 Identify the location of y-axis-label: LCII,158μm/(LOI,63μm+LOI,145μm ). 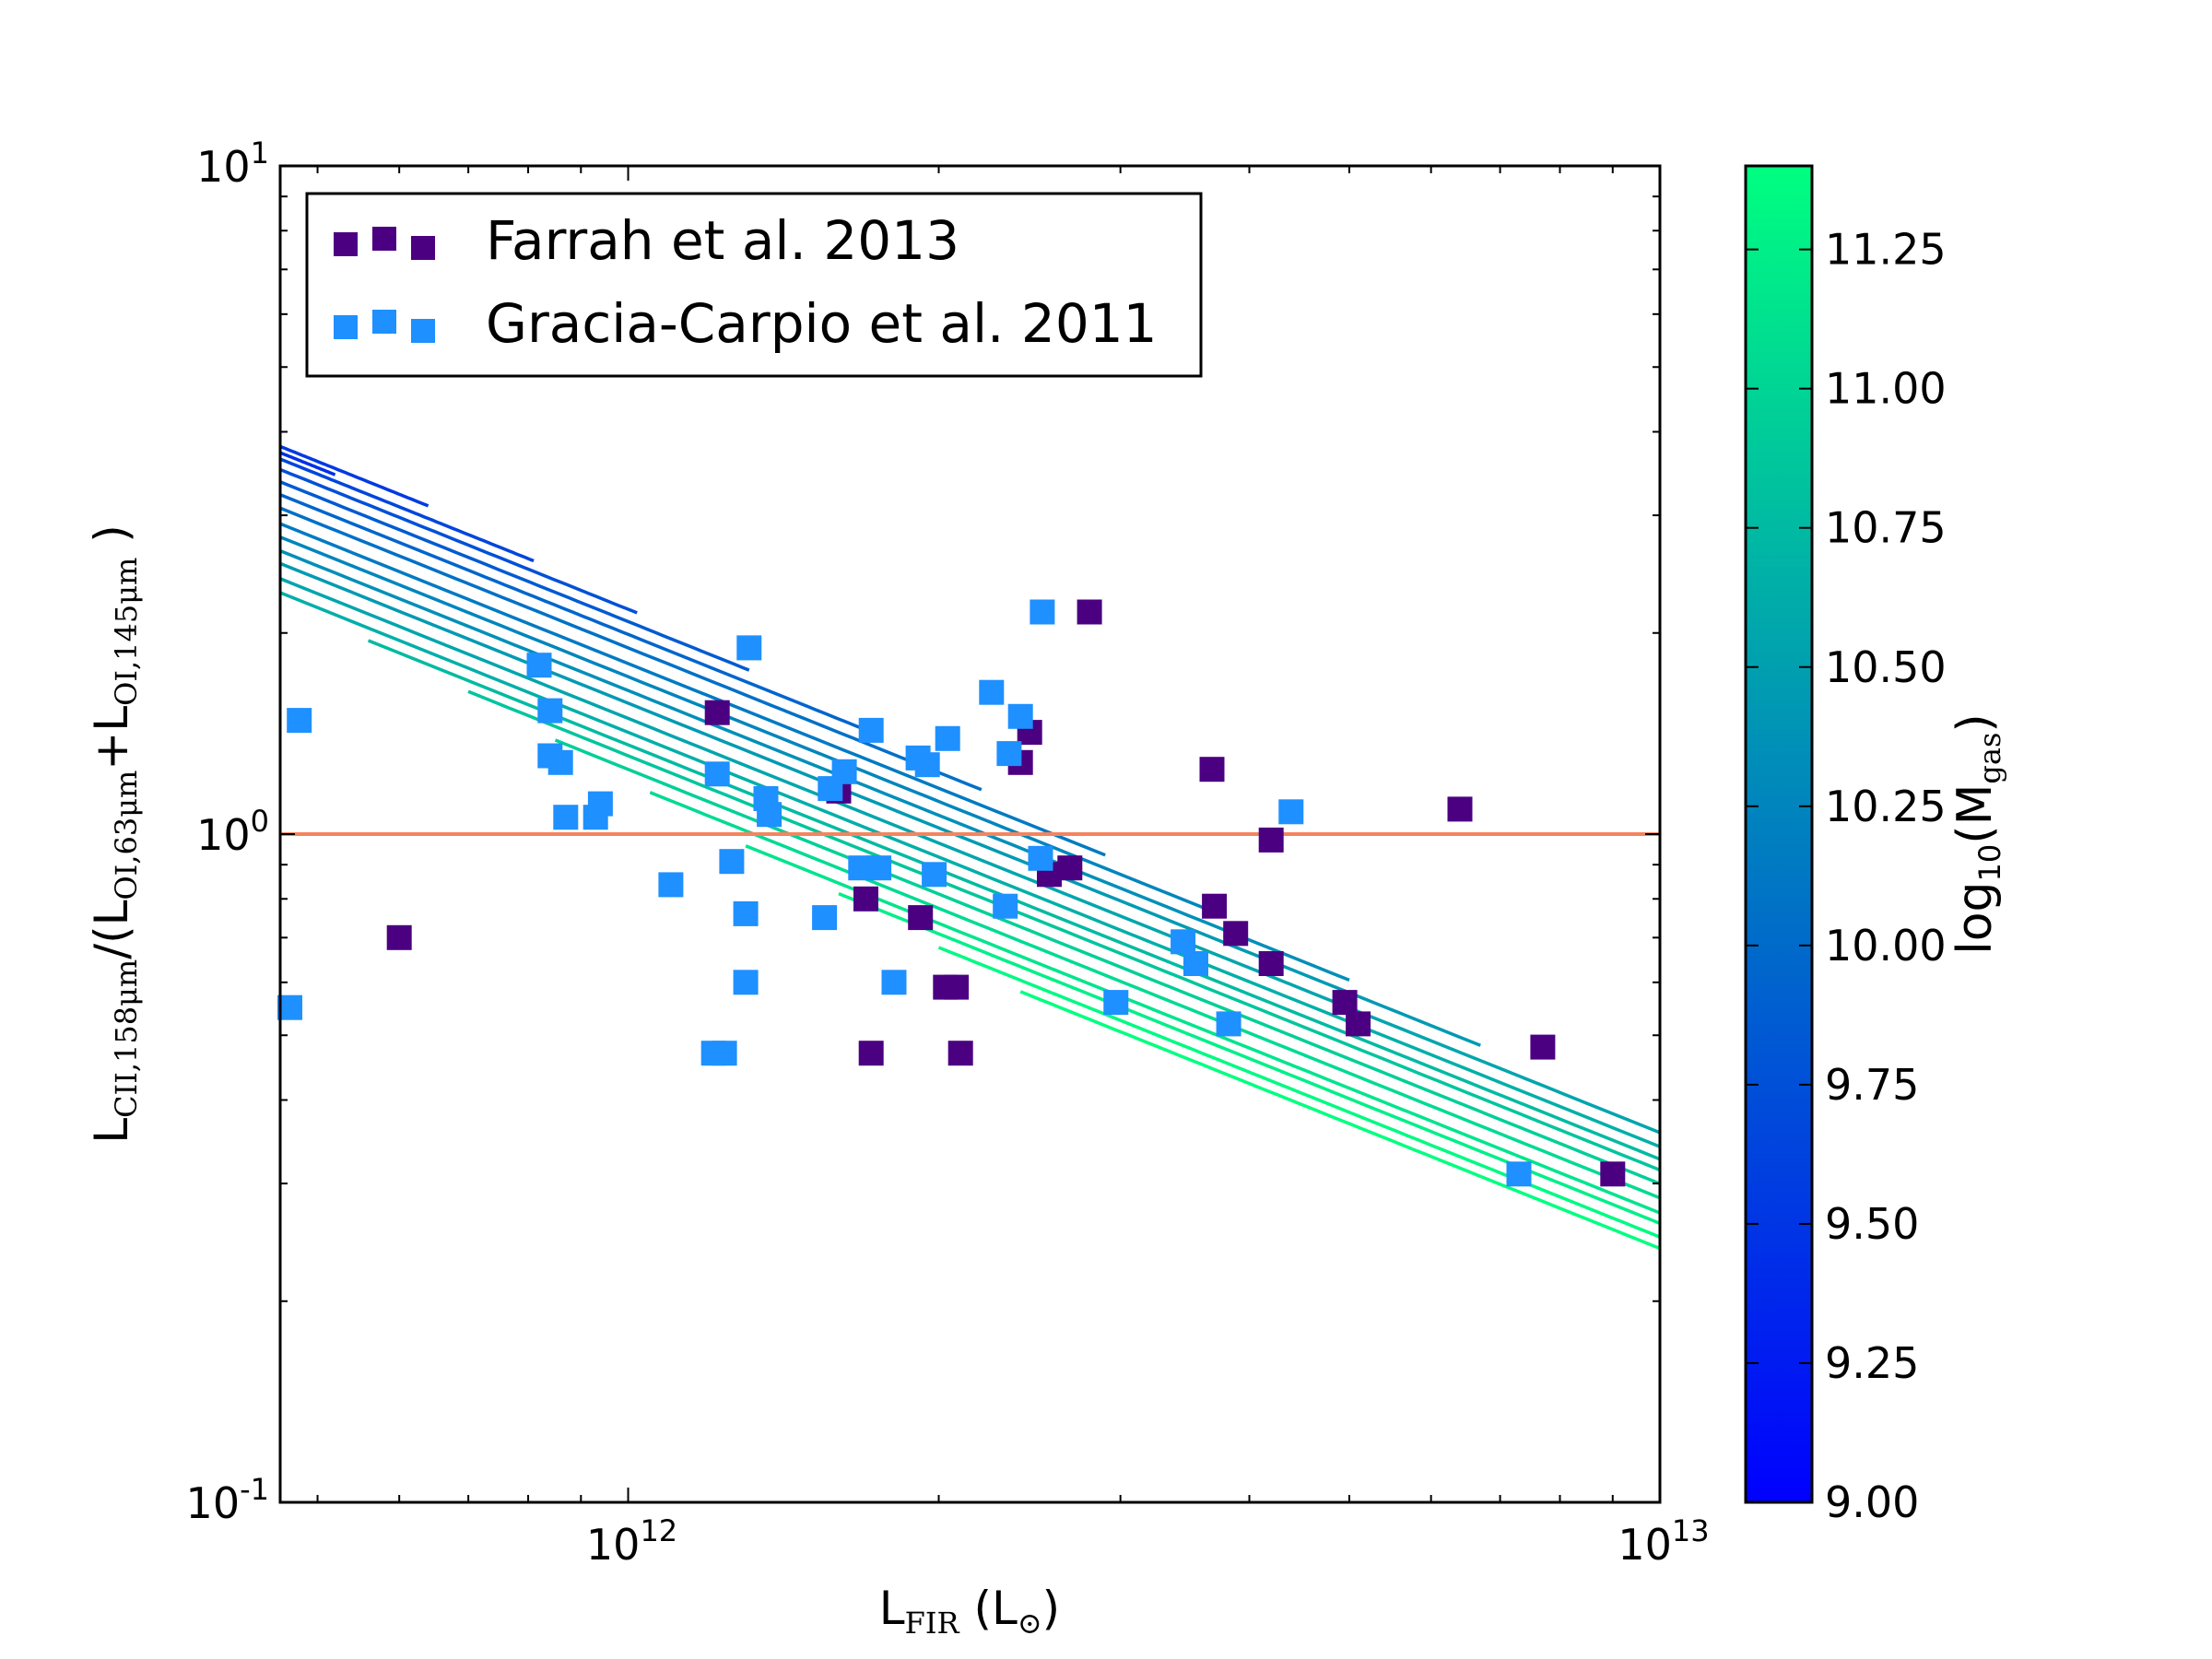
(114, 834).